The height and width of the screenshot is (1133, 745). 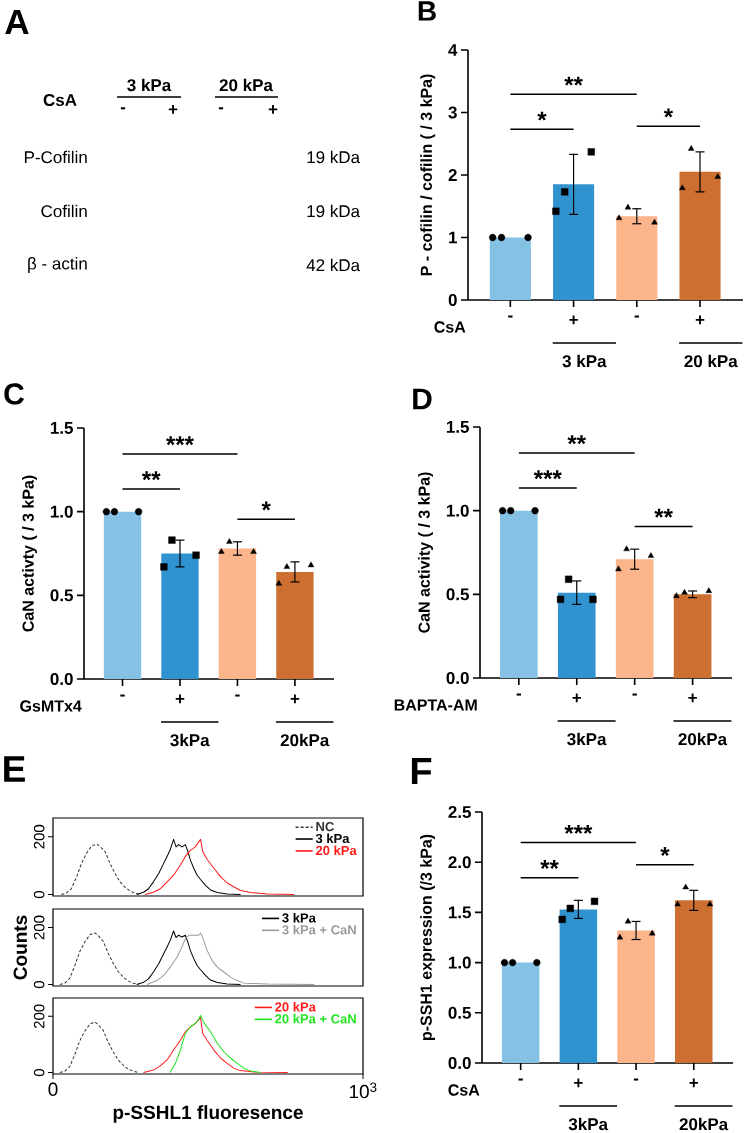 I want to click on chart-title: E, so click(x=14, y=769).